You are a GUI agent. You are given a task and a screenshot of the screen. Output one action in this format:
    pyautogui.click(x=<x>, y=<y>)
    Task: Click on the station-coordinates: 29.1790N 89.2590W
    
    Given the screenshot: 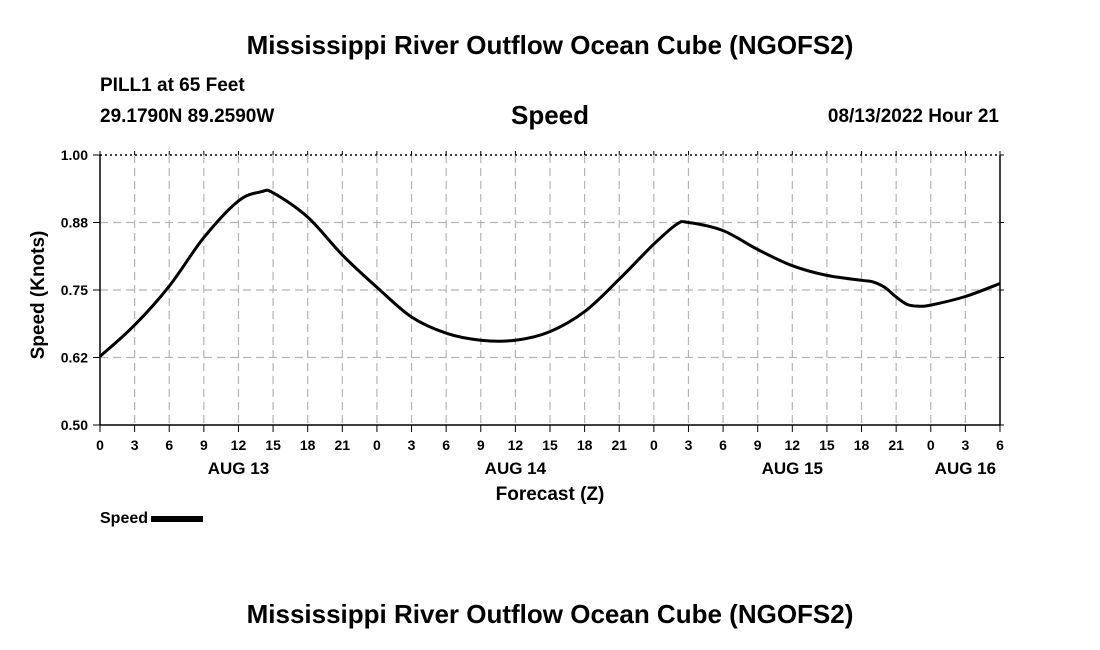 What is the action you would take?
    pyautogui.click(x=187, y=116)
    